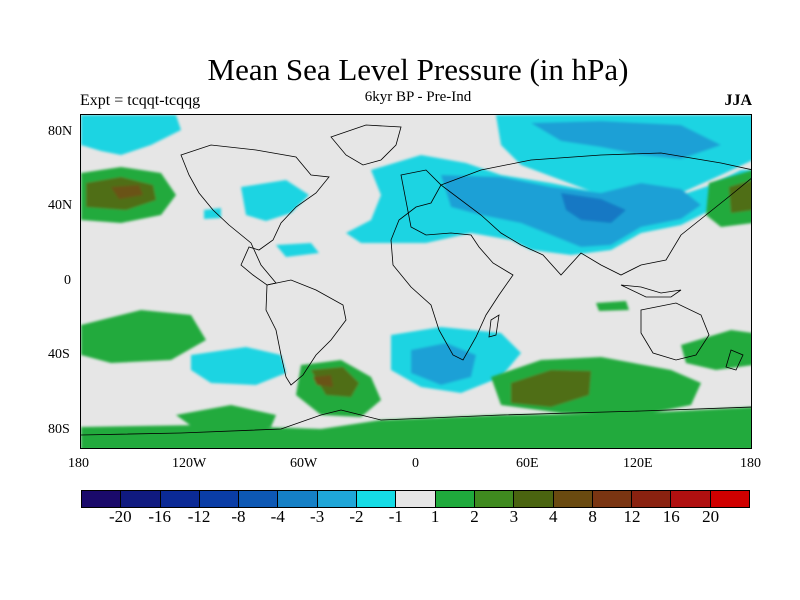  I want to click on drake-green, so click(226, 419).